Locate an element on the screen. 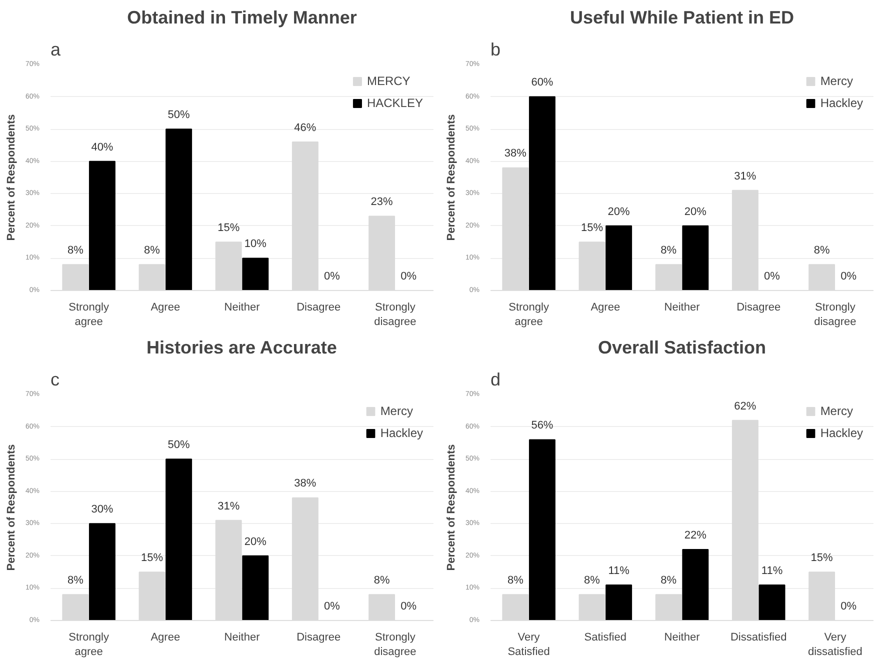 The image size is (881, 668). data-label: 62% is located at coordinates (745, 406).